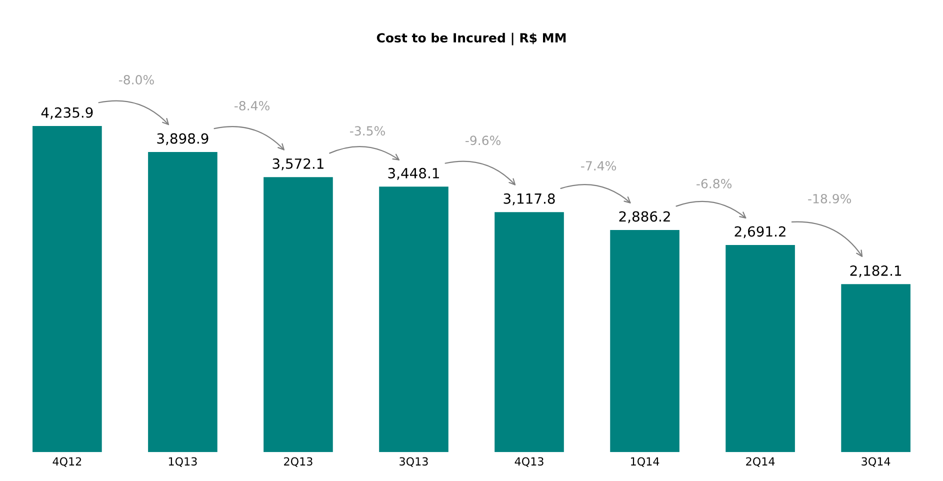 This screenshot has width=943, height=481. Describe the element at coordinates (67, 462) in the screenshot. I see `x-tick-label: 4Q12` at that location.